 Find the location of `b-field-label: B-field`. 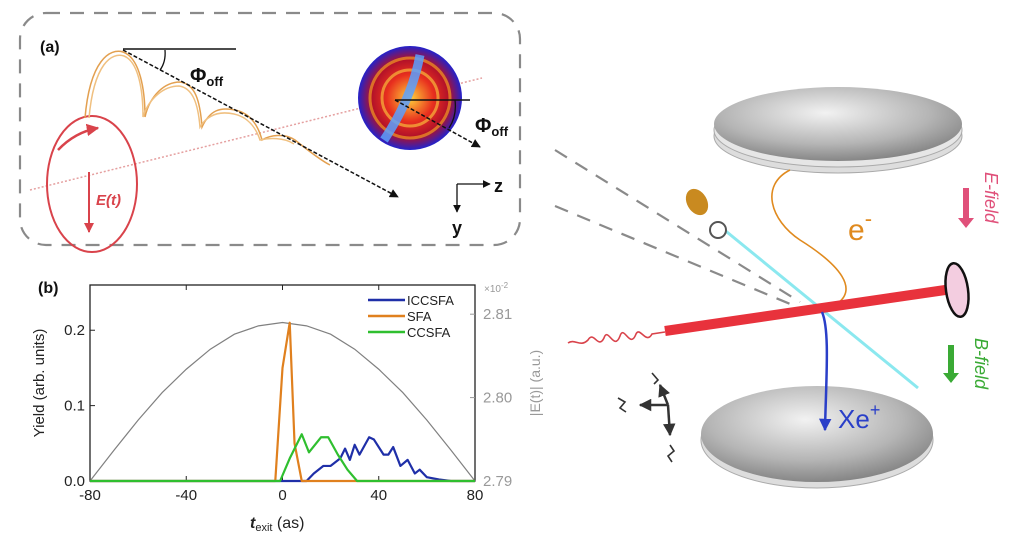

b-field-label: B-field is located at coordinates (981, 364).